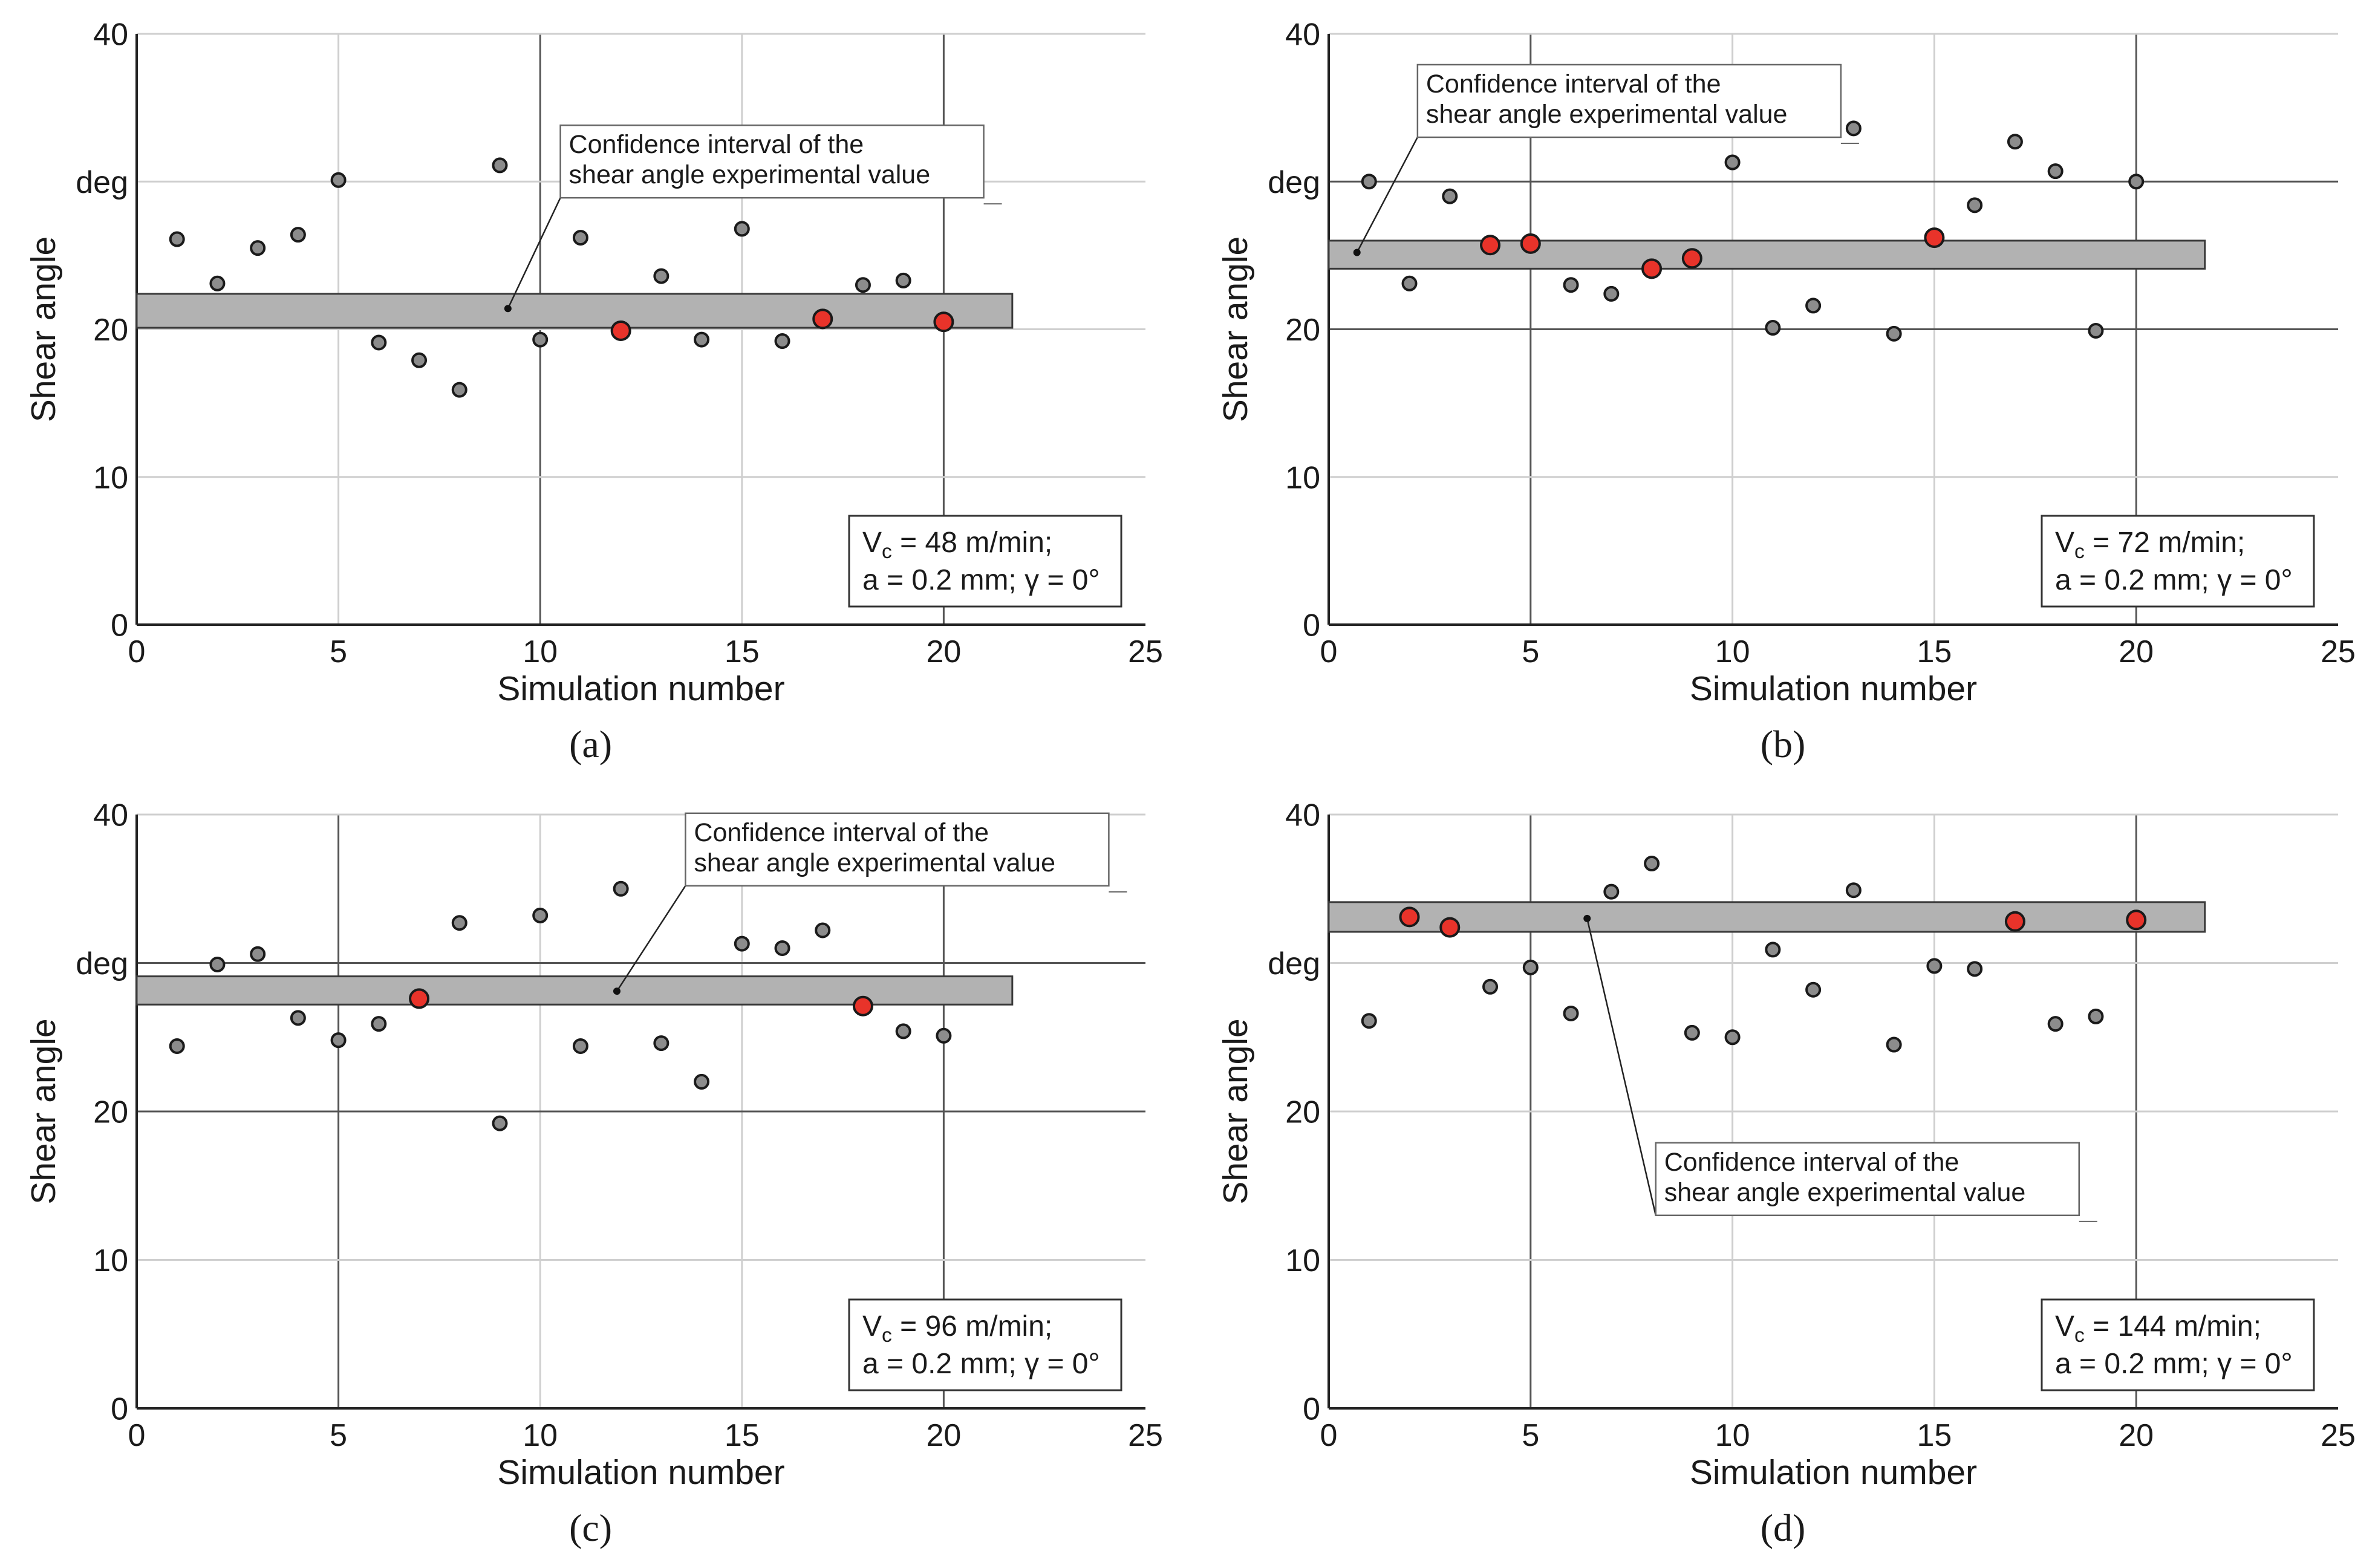  What do you see at coordinates (2158, 1328) in the screenshot?
I see `legend-cutting-speed: Vc = 144 m/min;` at bounding box center [2158, 1328].